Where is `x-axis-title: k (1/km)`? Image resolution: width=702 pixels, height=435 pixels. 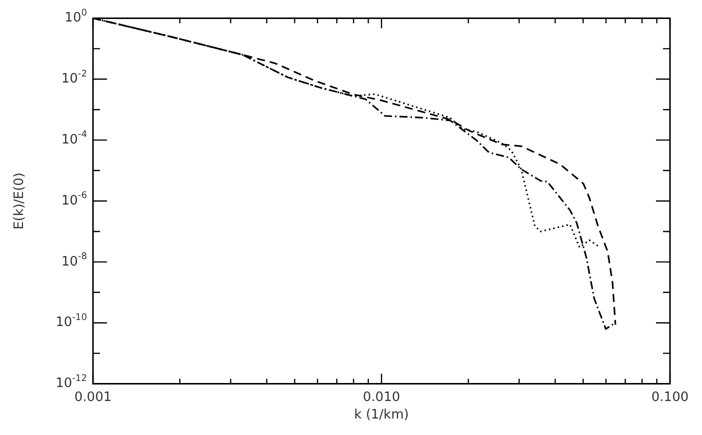
x-axis-title: k (1/km) is located at coordinates (381, 415).